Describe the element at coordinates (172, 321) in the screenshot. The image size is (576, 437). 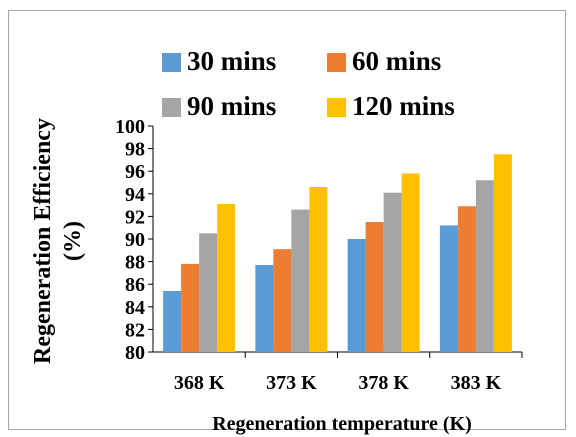
I see `bar-30-mins-368-K` at that location.